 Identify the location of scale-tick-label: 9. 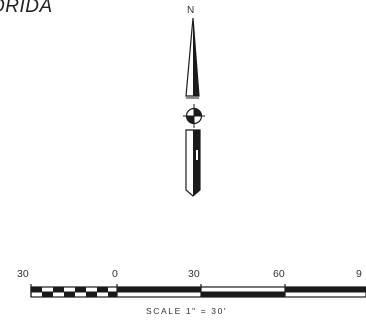
(359, 274).